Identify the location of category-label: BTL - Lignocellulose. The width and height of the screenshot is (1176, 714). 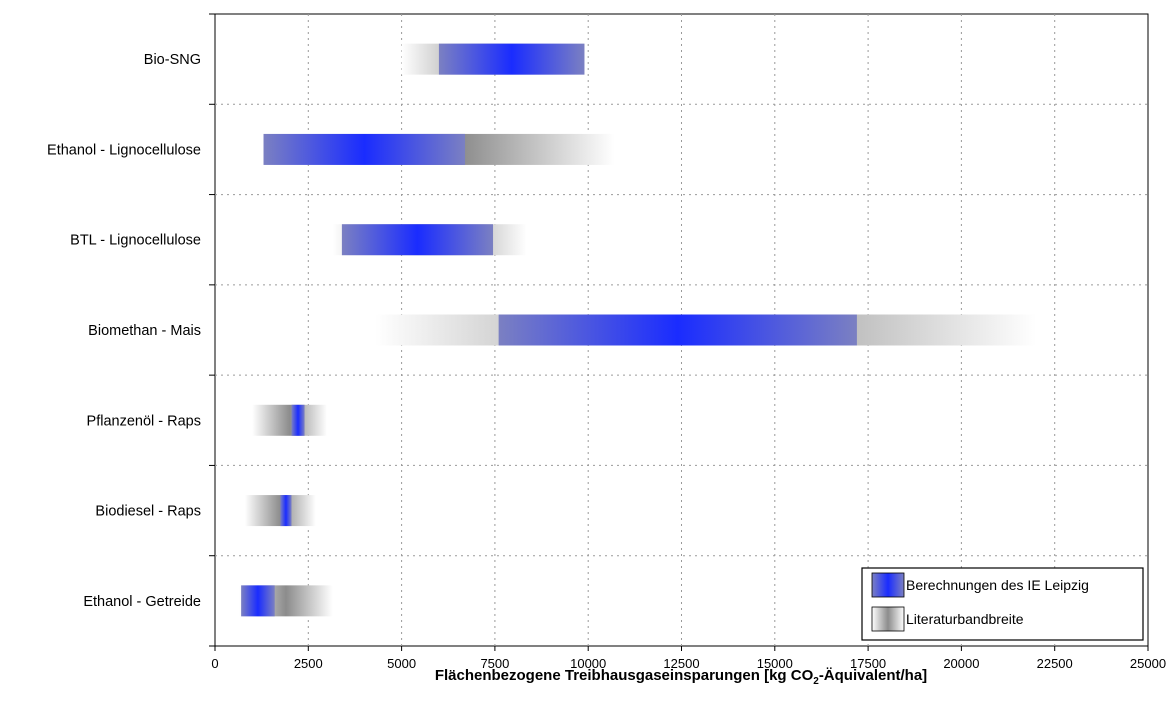
(135, 241).